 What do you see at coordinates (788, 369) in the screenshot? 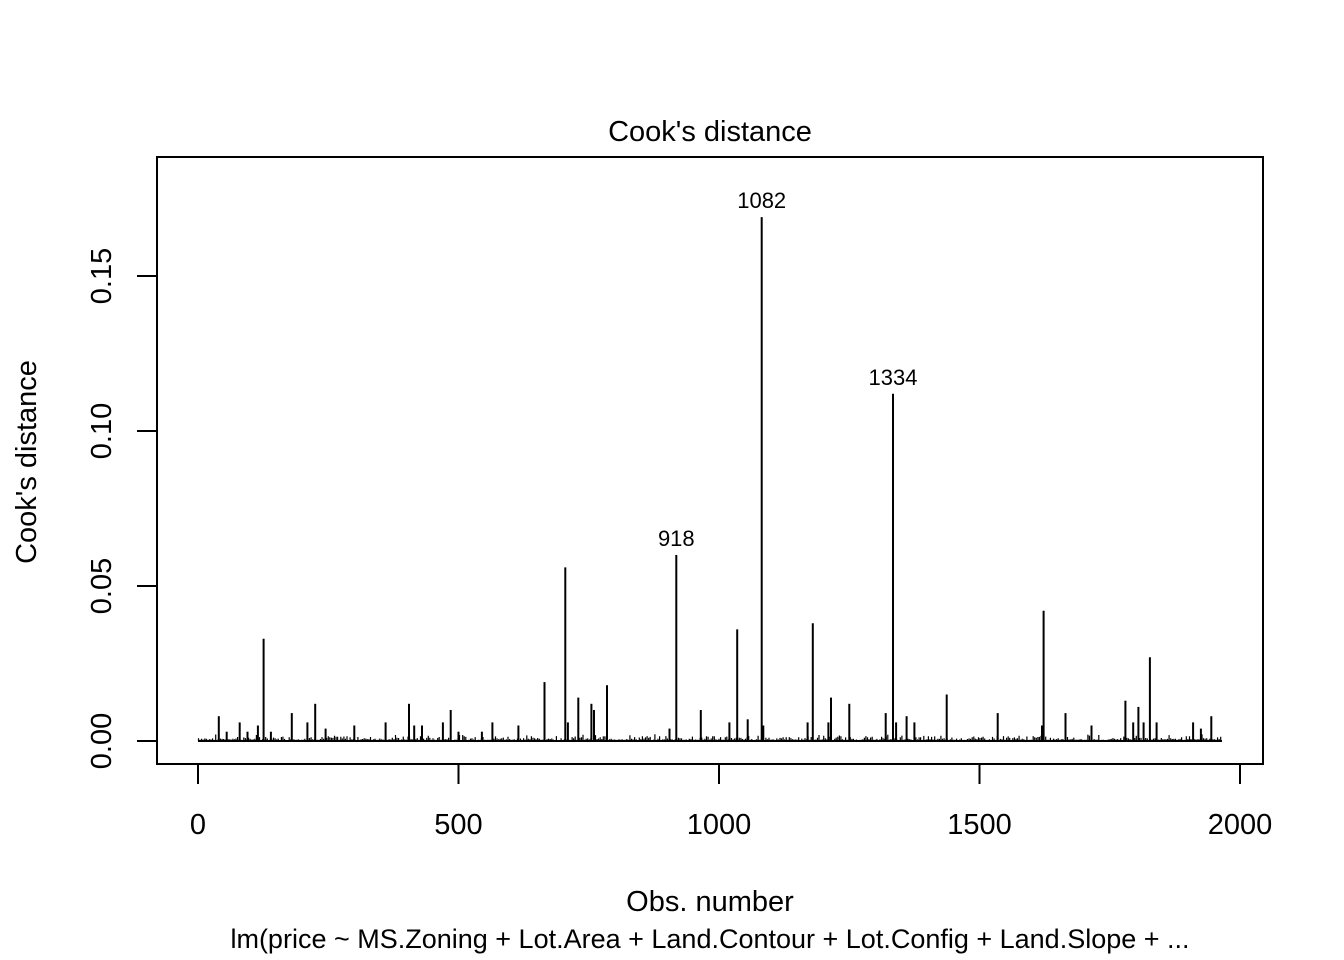
I see `point-labels: 918 1082 1334` at bounding box center [788, 369].